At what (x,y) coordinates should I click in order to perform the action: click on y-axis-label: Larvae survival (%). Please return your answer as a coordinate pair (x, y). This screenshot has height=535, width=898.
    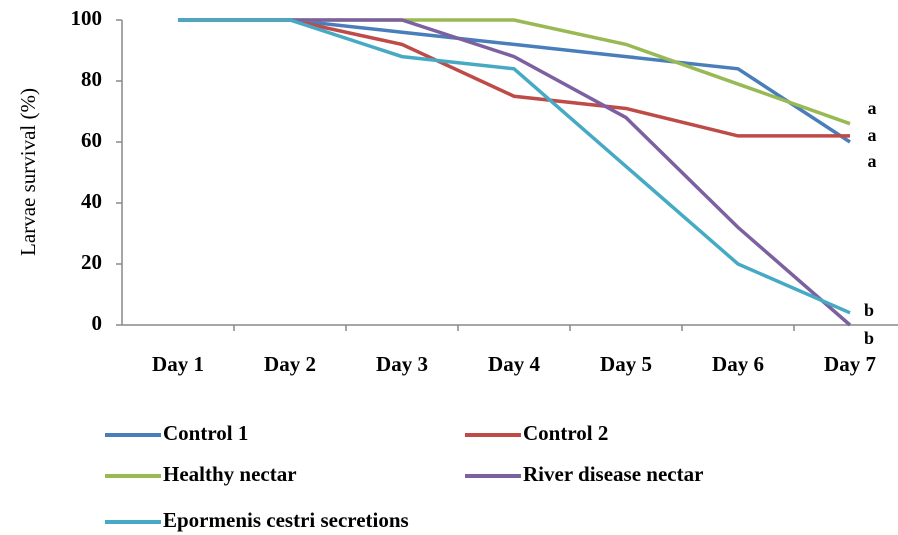
    Looking at the image, I should click on (28, 172).